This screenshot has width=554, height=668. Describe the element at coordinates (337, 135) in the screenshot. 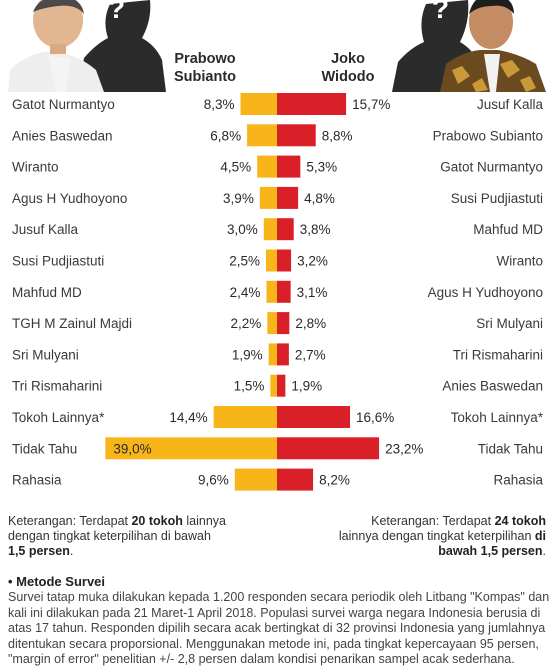

I see `value-jokowi-2: 8,8%` at that location.